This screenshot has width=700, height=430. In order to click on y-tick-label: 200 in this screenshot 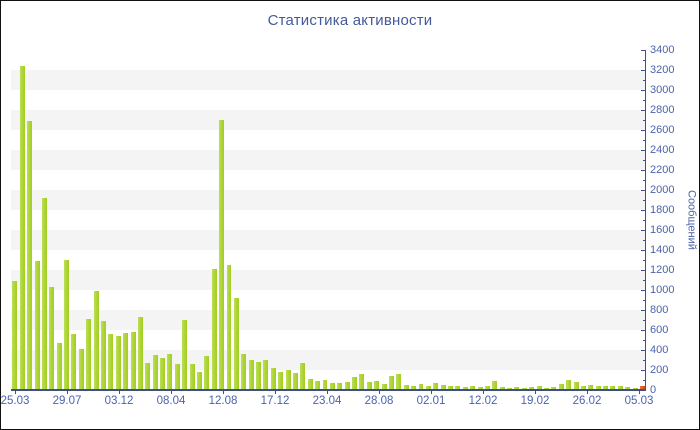, I will do `click(659, 370)`.